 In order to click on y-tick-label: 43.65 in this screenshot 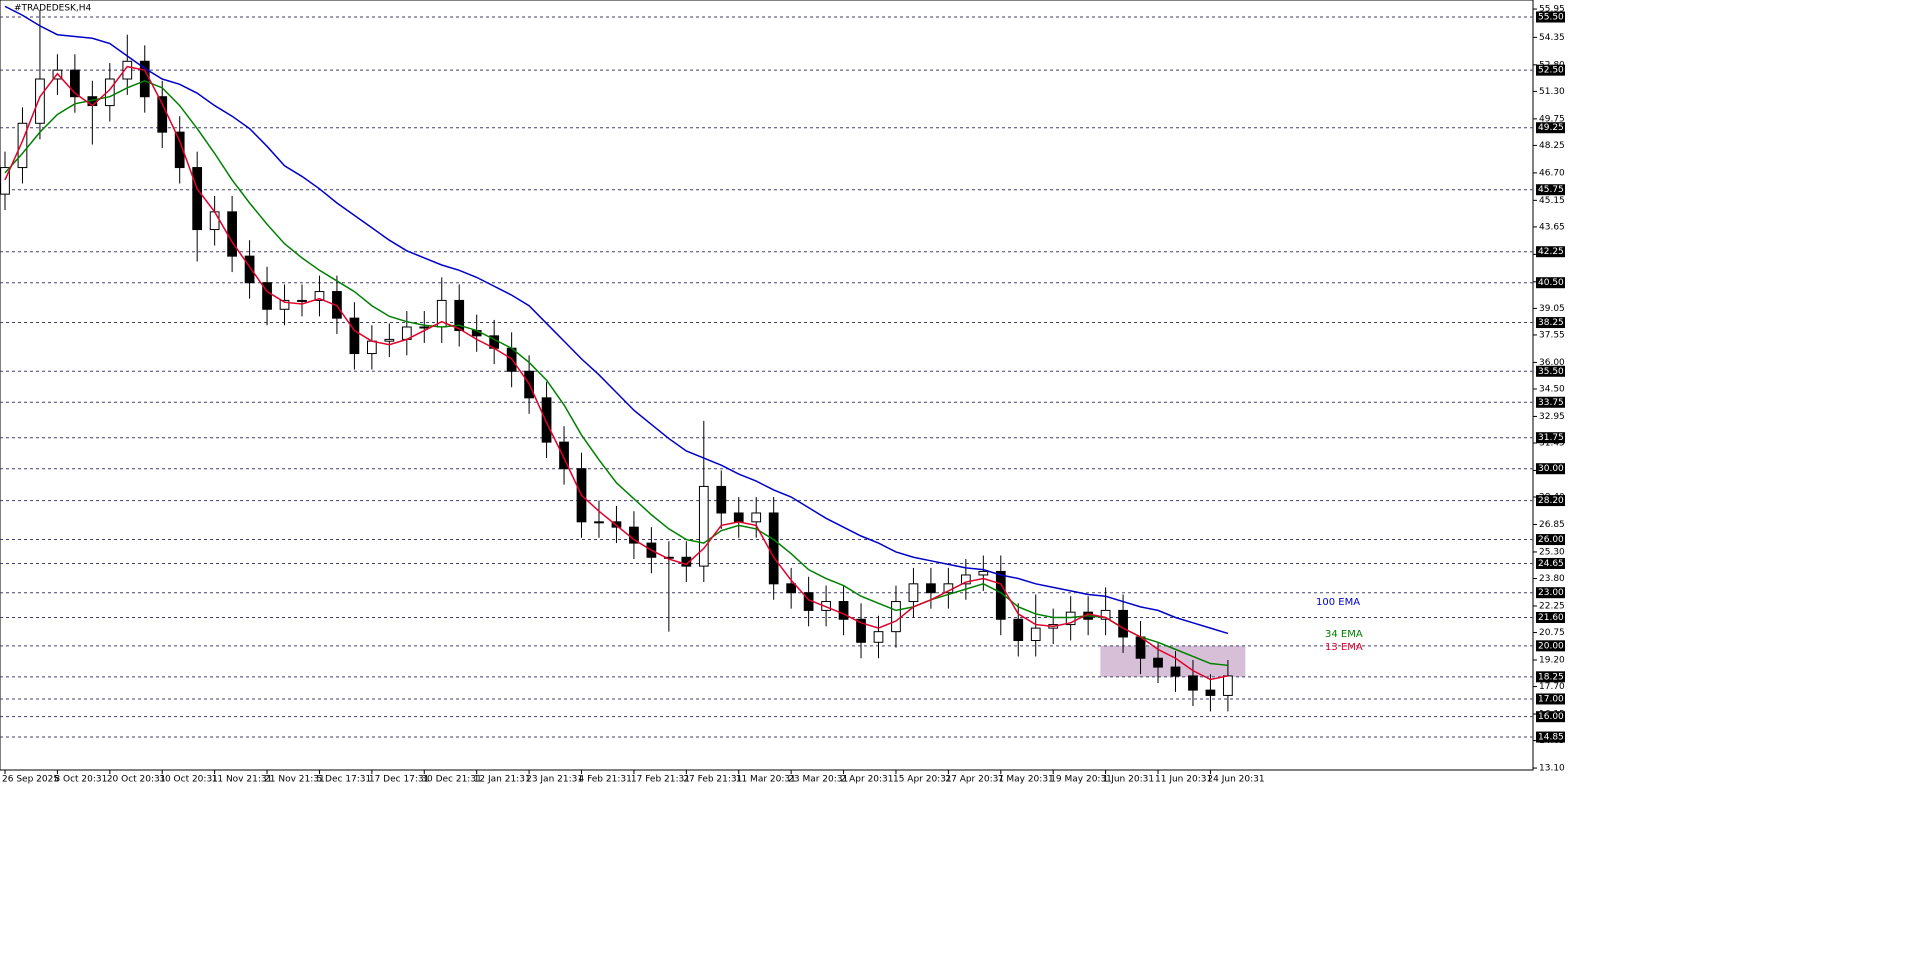, I will do `click(1552, 227)`.